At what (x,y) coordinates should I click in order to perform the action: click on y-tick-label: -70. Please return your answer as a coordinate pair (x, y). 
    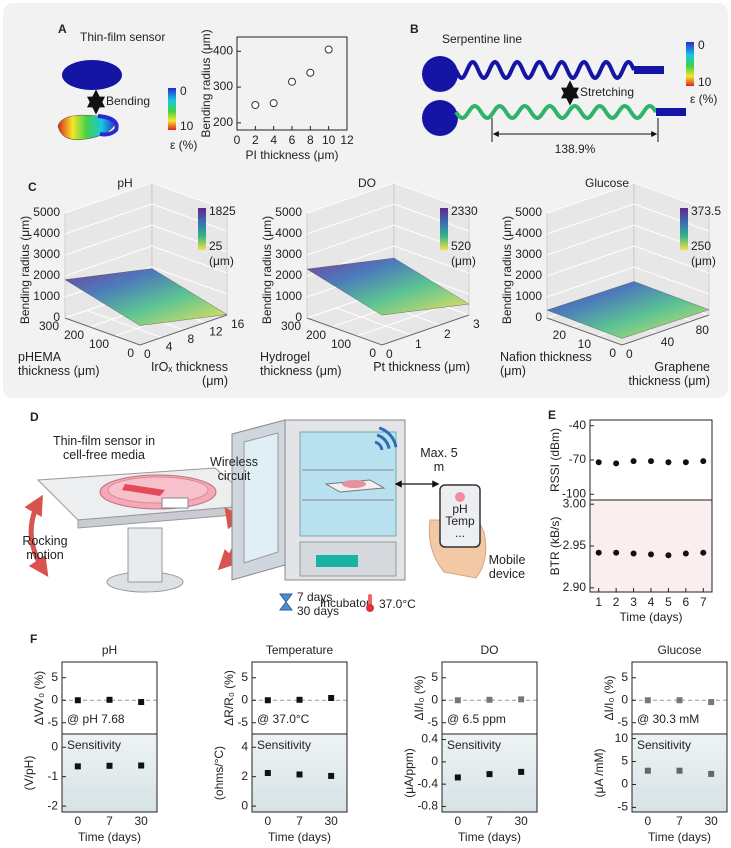
    Looking at the image, I should click on (578, 459).